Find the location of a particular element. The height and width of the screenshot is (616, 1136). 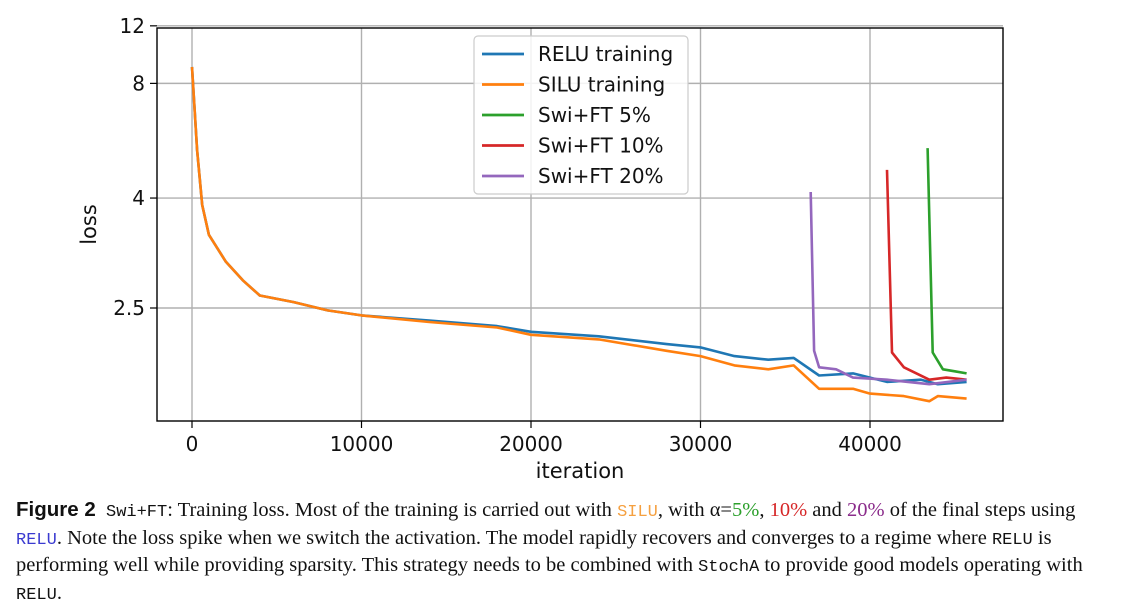

caption-label: Figure 2 is located at coordinates (56, 509).